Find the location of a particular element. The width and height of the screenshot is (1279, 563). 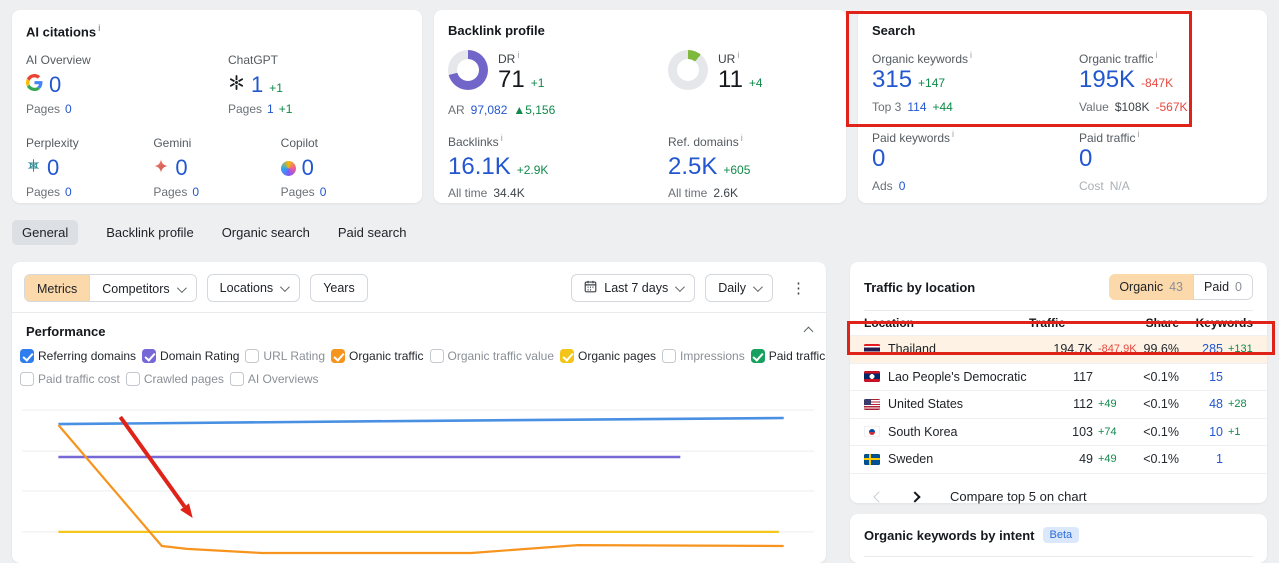

location-table-header: Location Traffic Share Keywords is located at coordinates (1058, 323).